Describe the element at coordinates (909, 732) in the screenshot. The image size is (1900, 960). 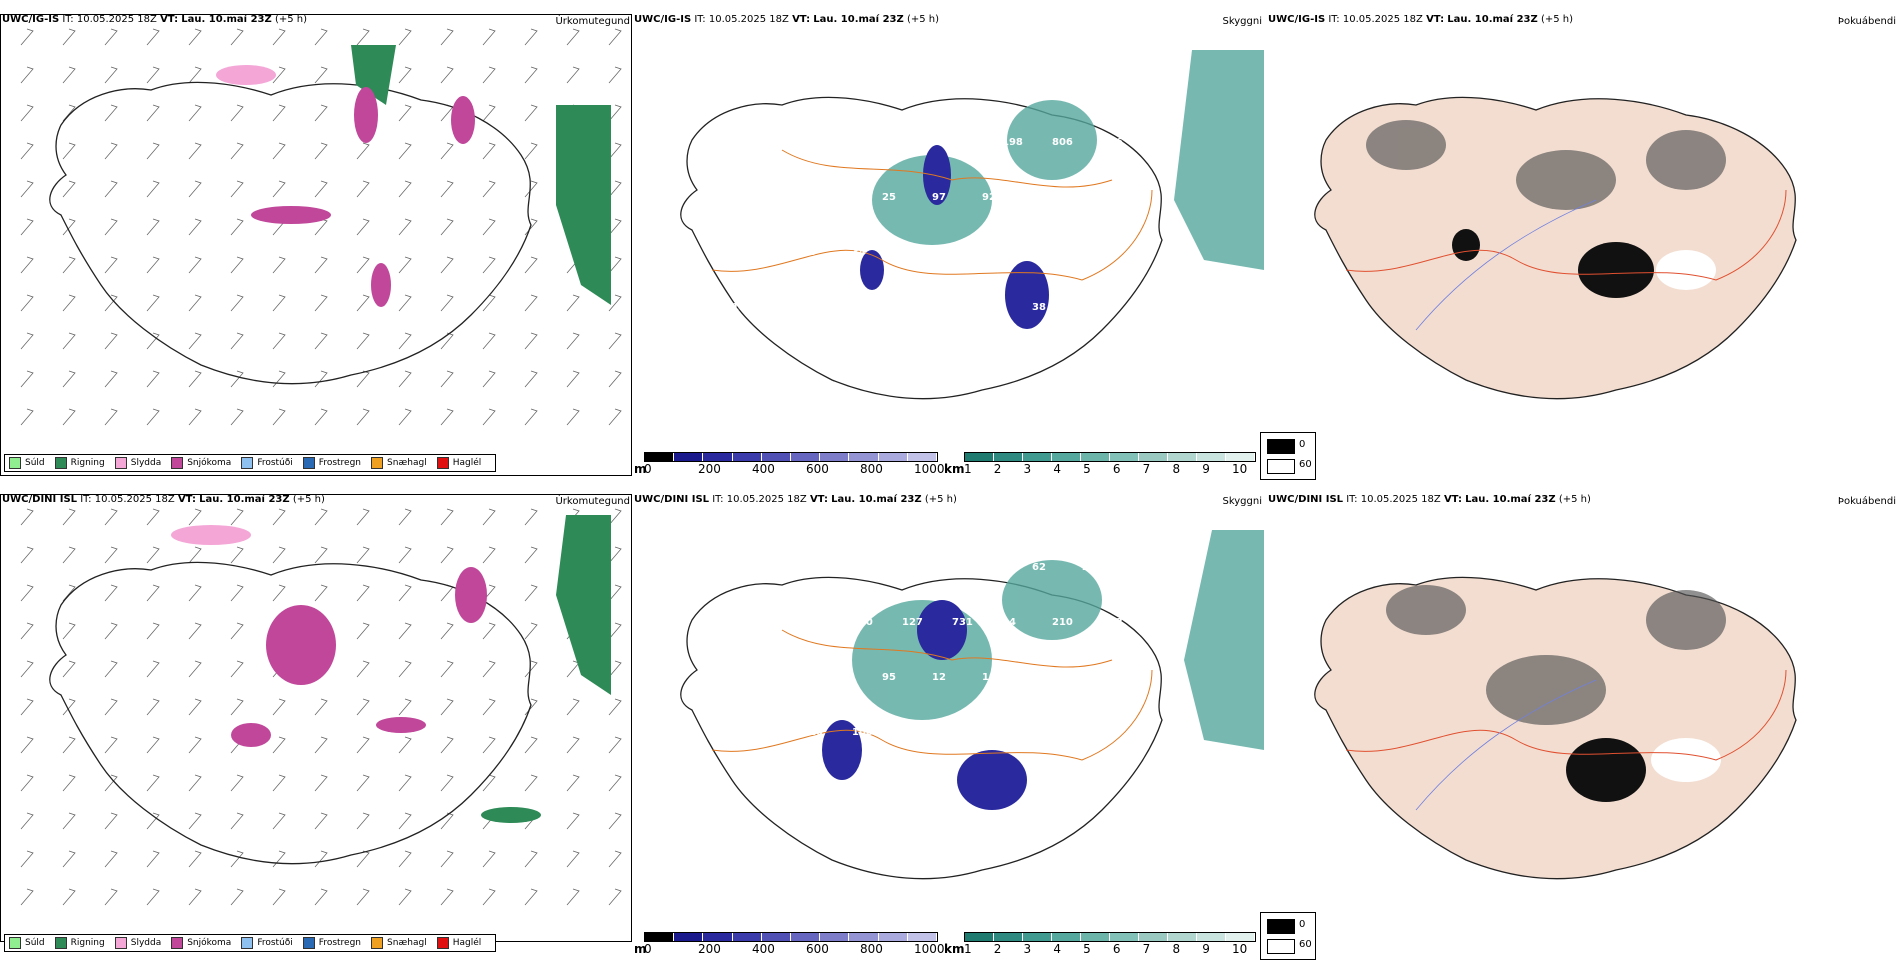
I see `cloud-height-label: 79` at that location.